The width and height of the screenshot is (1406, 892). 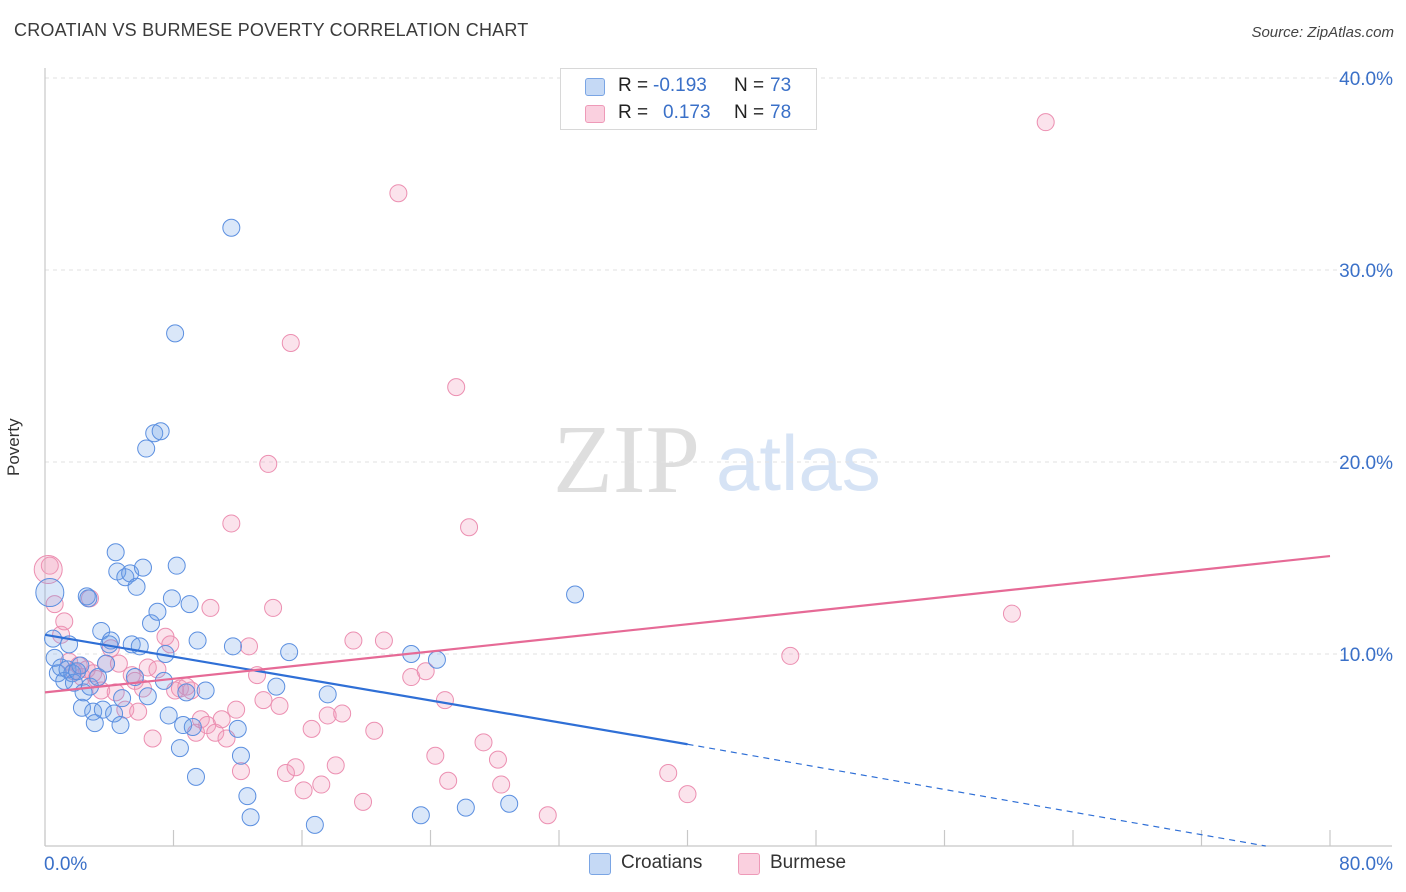 I want to click on x-tick-label-max: 80.0%, so click(x=1366, y=864).